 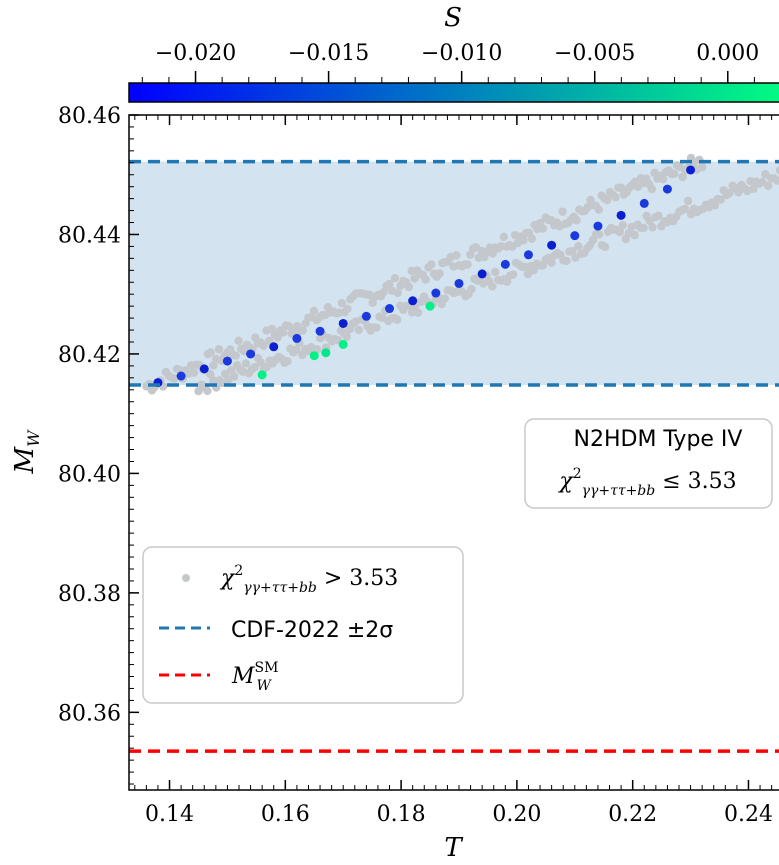 What do you see at coordinates (727, 53) in the screenshot?
I see `colorbar-tick-label: 0.000` at bounding box center [727, 53].